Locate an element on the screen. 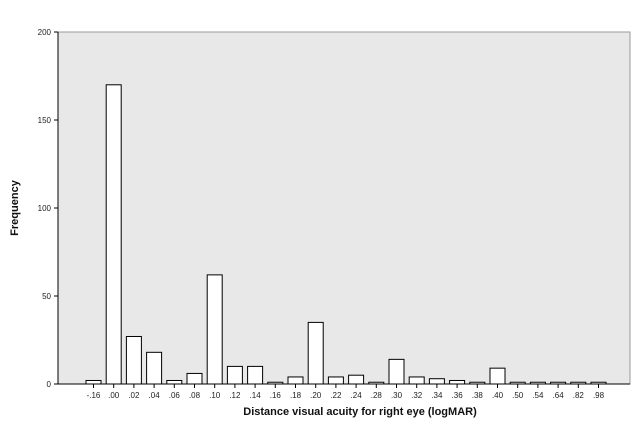  x-tick-label: .82 is located at coordinates (579, 395).